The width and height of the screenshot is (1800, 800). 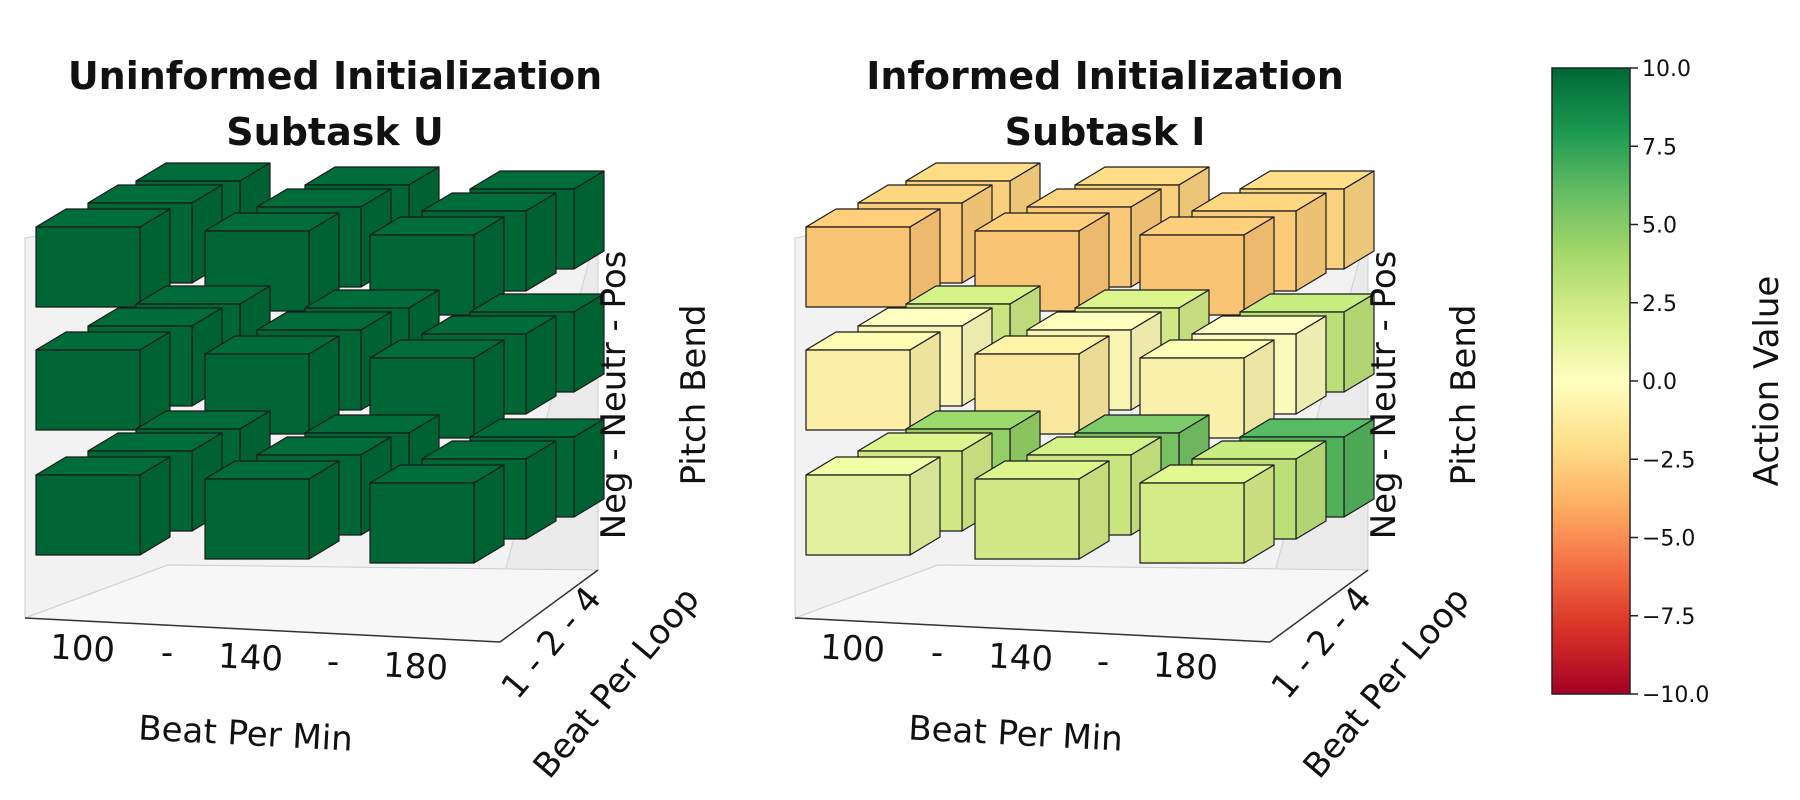 What do you see at coordinates (1659, 226) in the screenshot?
I see `colorbar-tick-label: 5.0` at bounding box center [1659, 226].